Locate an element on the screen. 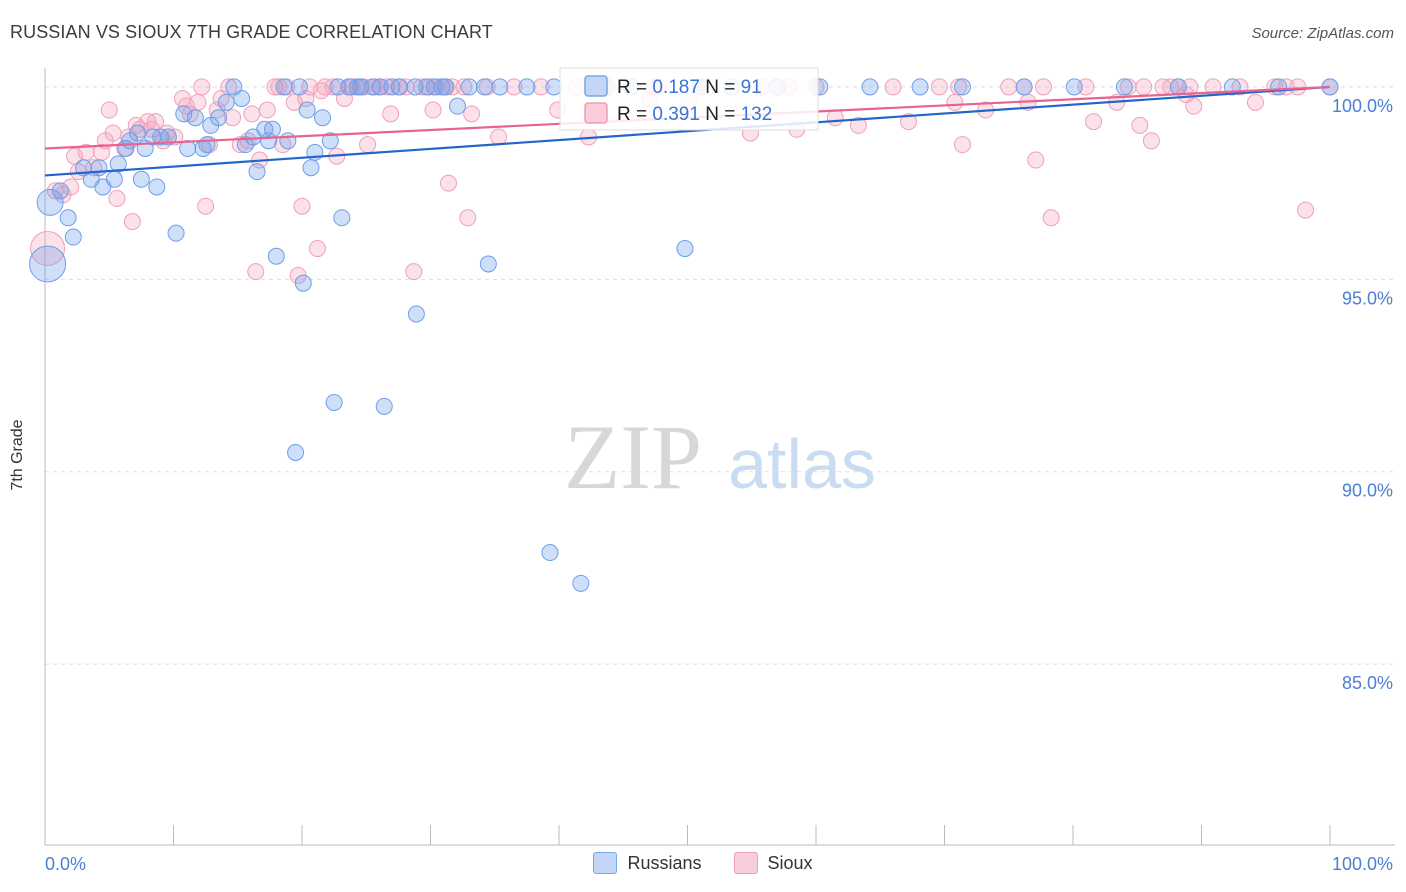 This screenshot has width=1406, height=892. legend: Russians Sioux is located at coordinates (703, 863).